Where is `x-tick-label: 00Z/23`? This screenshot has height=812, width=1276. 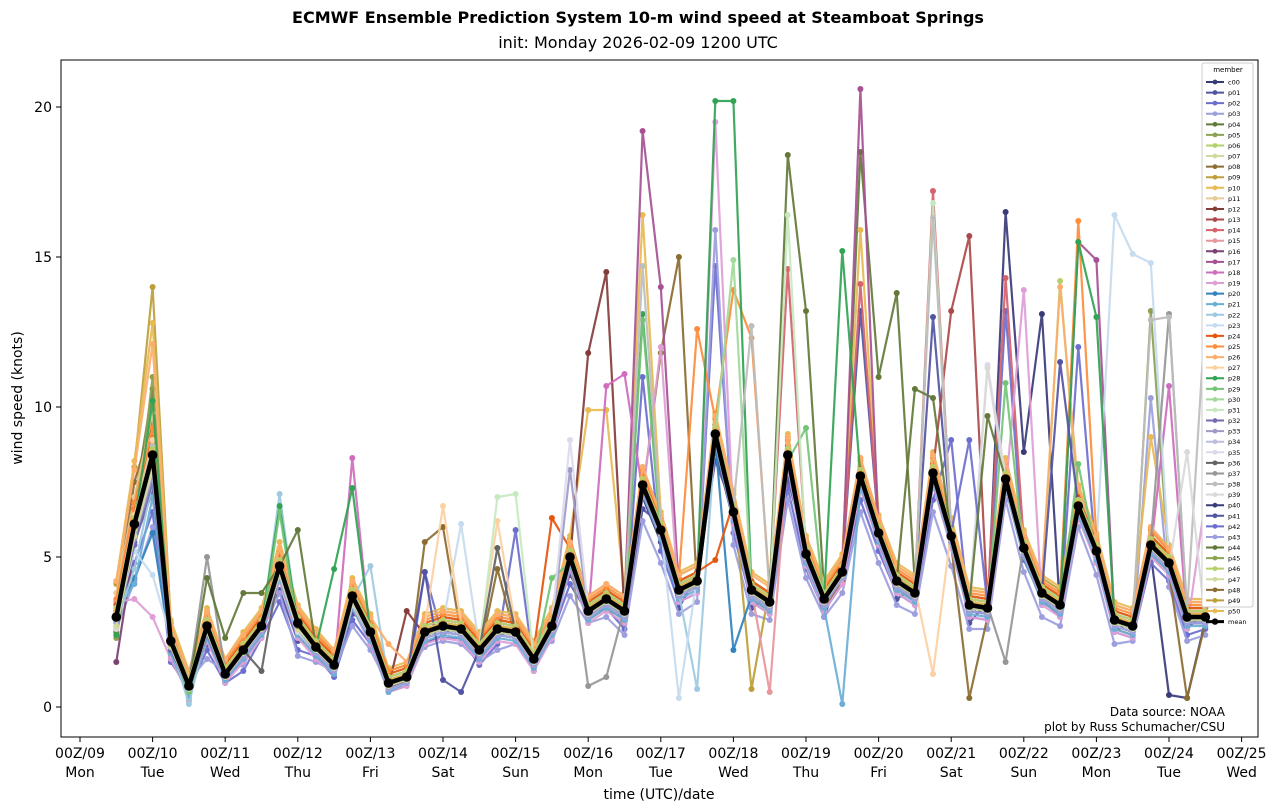 x-tick-label: 00Z/23 is located at coordinates (1096, 754).